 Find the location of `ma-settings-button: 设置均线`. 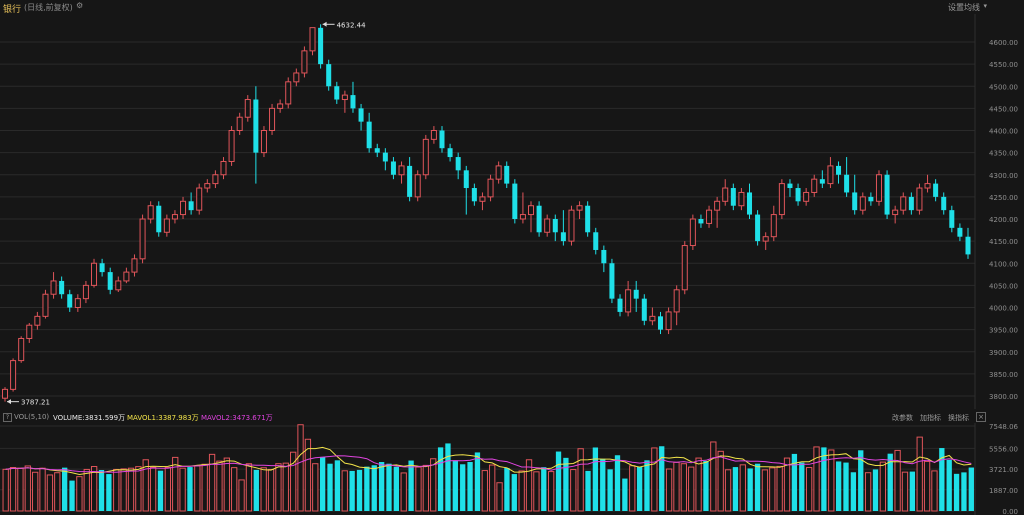

ma-settings-button: 设置均线 is located at coordinates (964, 7).